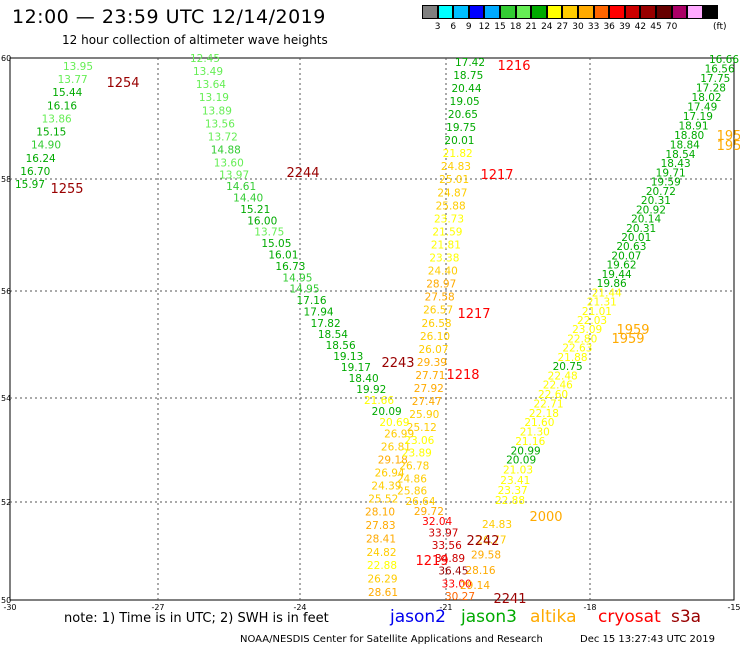 This screenshot has width=740, height=650. Describe the element at coordinates (531, 27) in the screenshot. I see `color-scale-label: 21` at that location.